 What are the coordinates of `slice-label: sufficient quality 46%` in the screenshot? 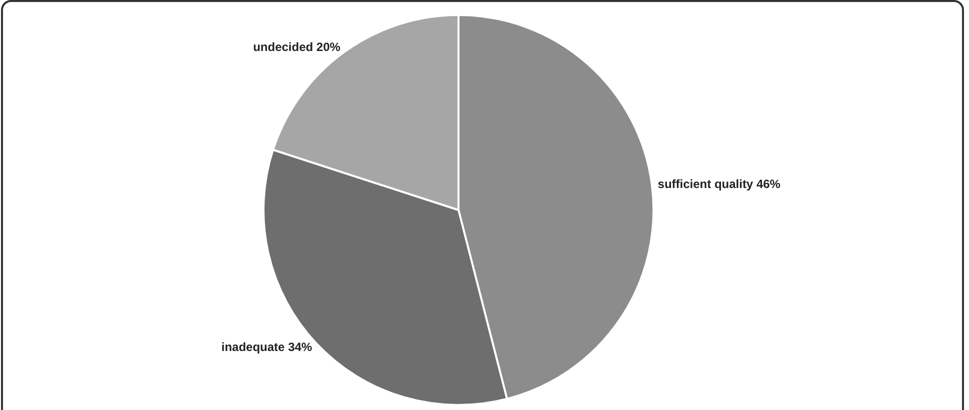 It's located at (719, 184).